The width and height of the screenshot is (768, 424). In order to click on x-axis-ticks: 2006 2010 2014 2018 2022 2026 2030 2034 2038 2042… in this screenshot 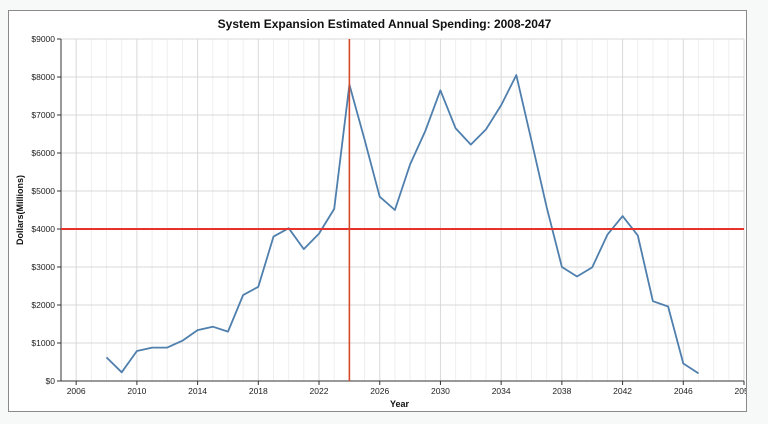, I will do `click(406, 388)`.